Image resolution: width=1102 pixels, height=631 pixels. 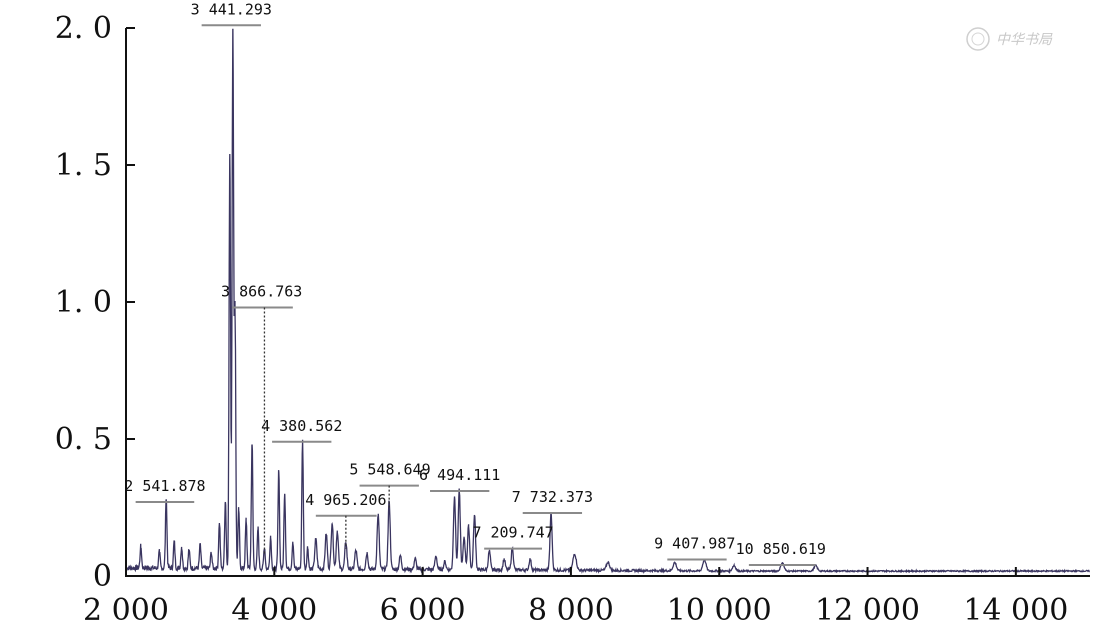 I want to click on peak-annotation-9: 9 407.987, so click(x=694, y=548).